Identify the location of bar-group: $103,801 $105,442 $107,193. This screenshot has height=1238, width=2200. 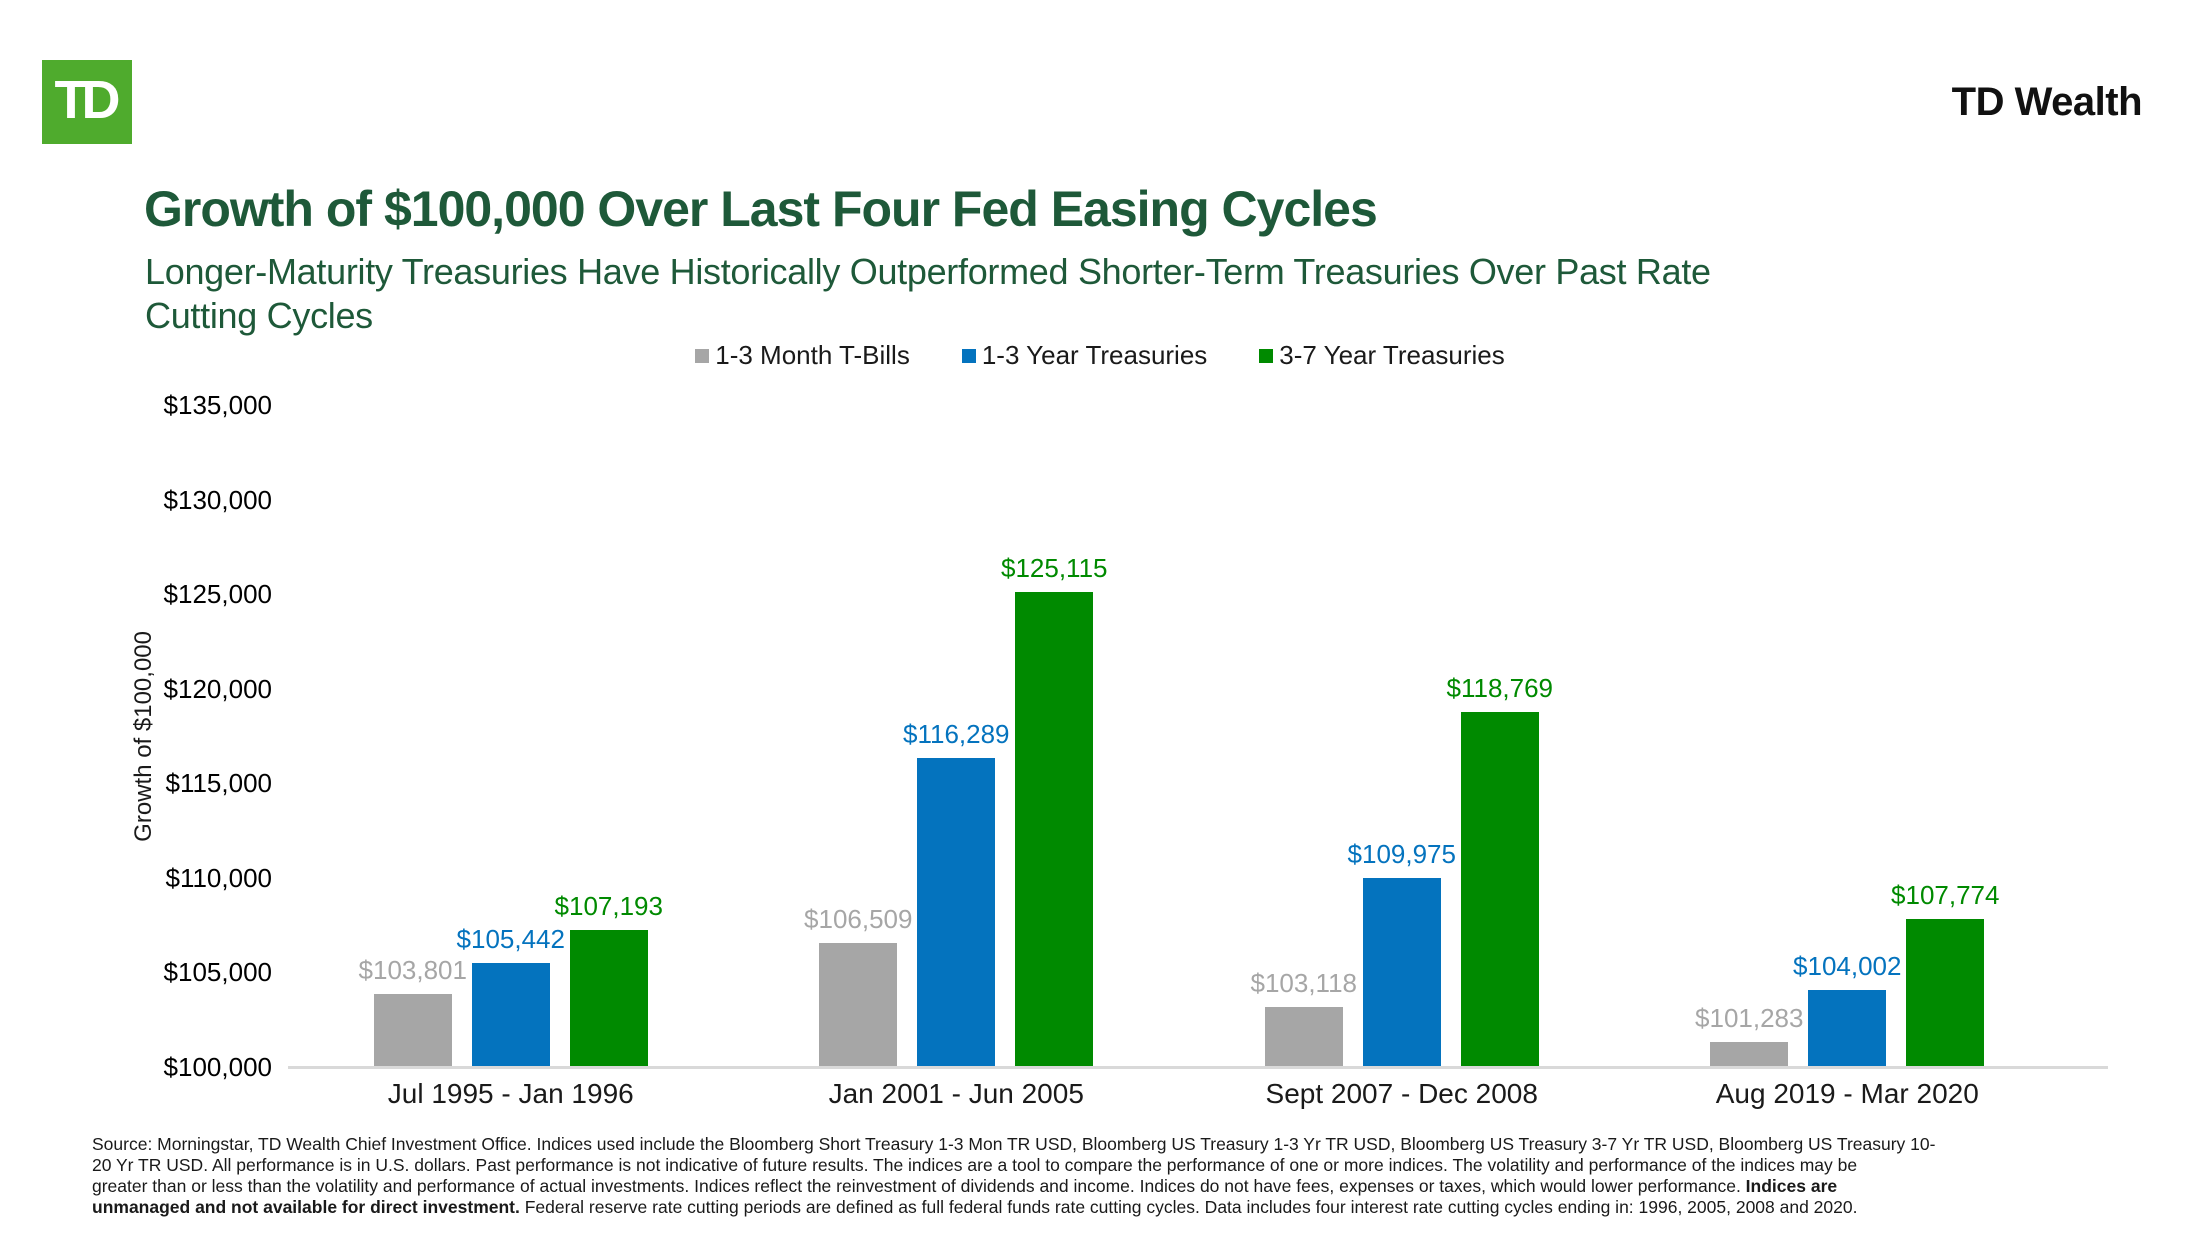
(511, 735).